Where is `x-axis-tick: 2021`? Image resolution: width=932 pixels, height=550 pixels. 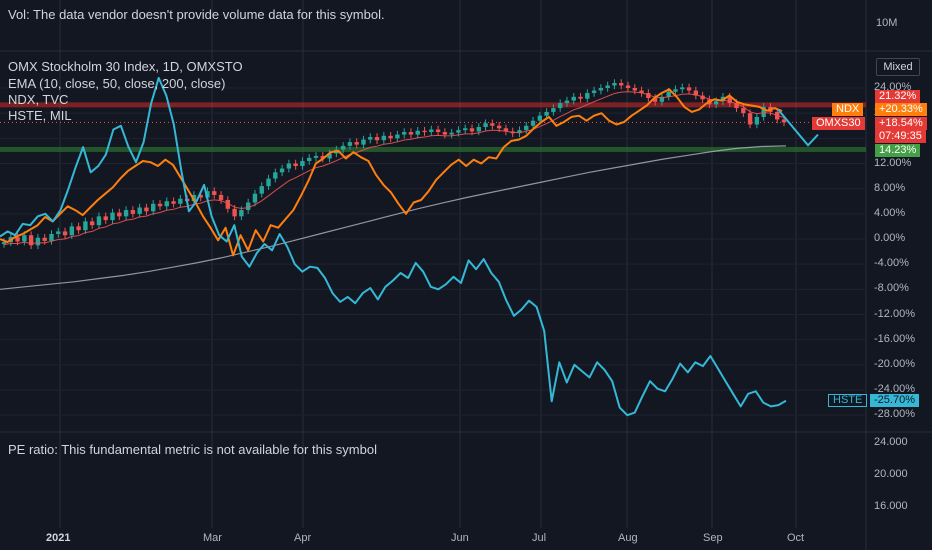
x-axis-tick: 2021 is located at coordinates (58, 538).